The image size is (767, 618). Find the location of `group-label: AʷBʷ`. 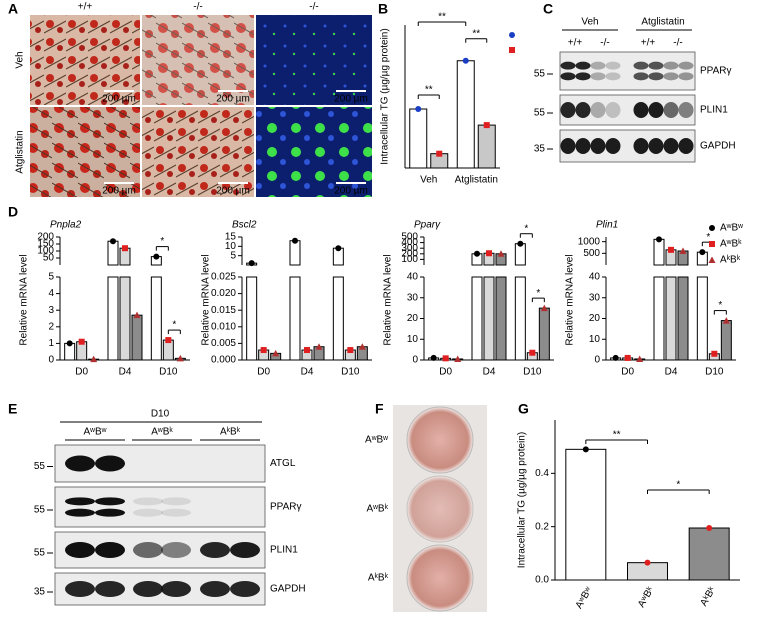

group-label: AʷBʷ is located at coordinates (95, 432).